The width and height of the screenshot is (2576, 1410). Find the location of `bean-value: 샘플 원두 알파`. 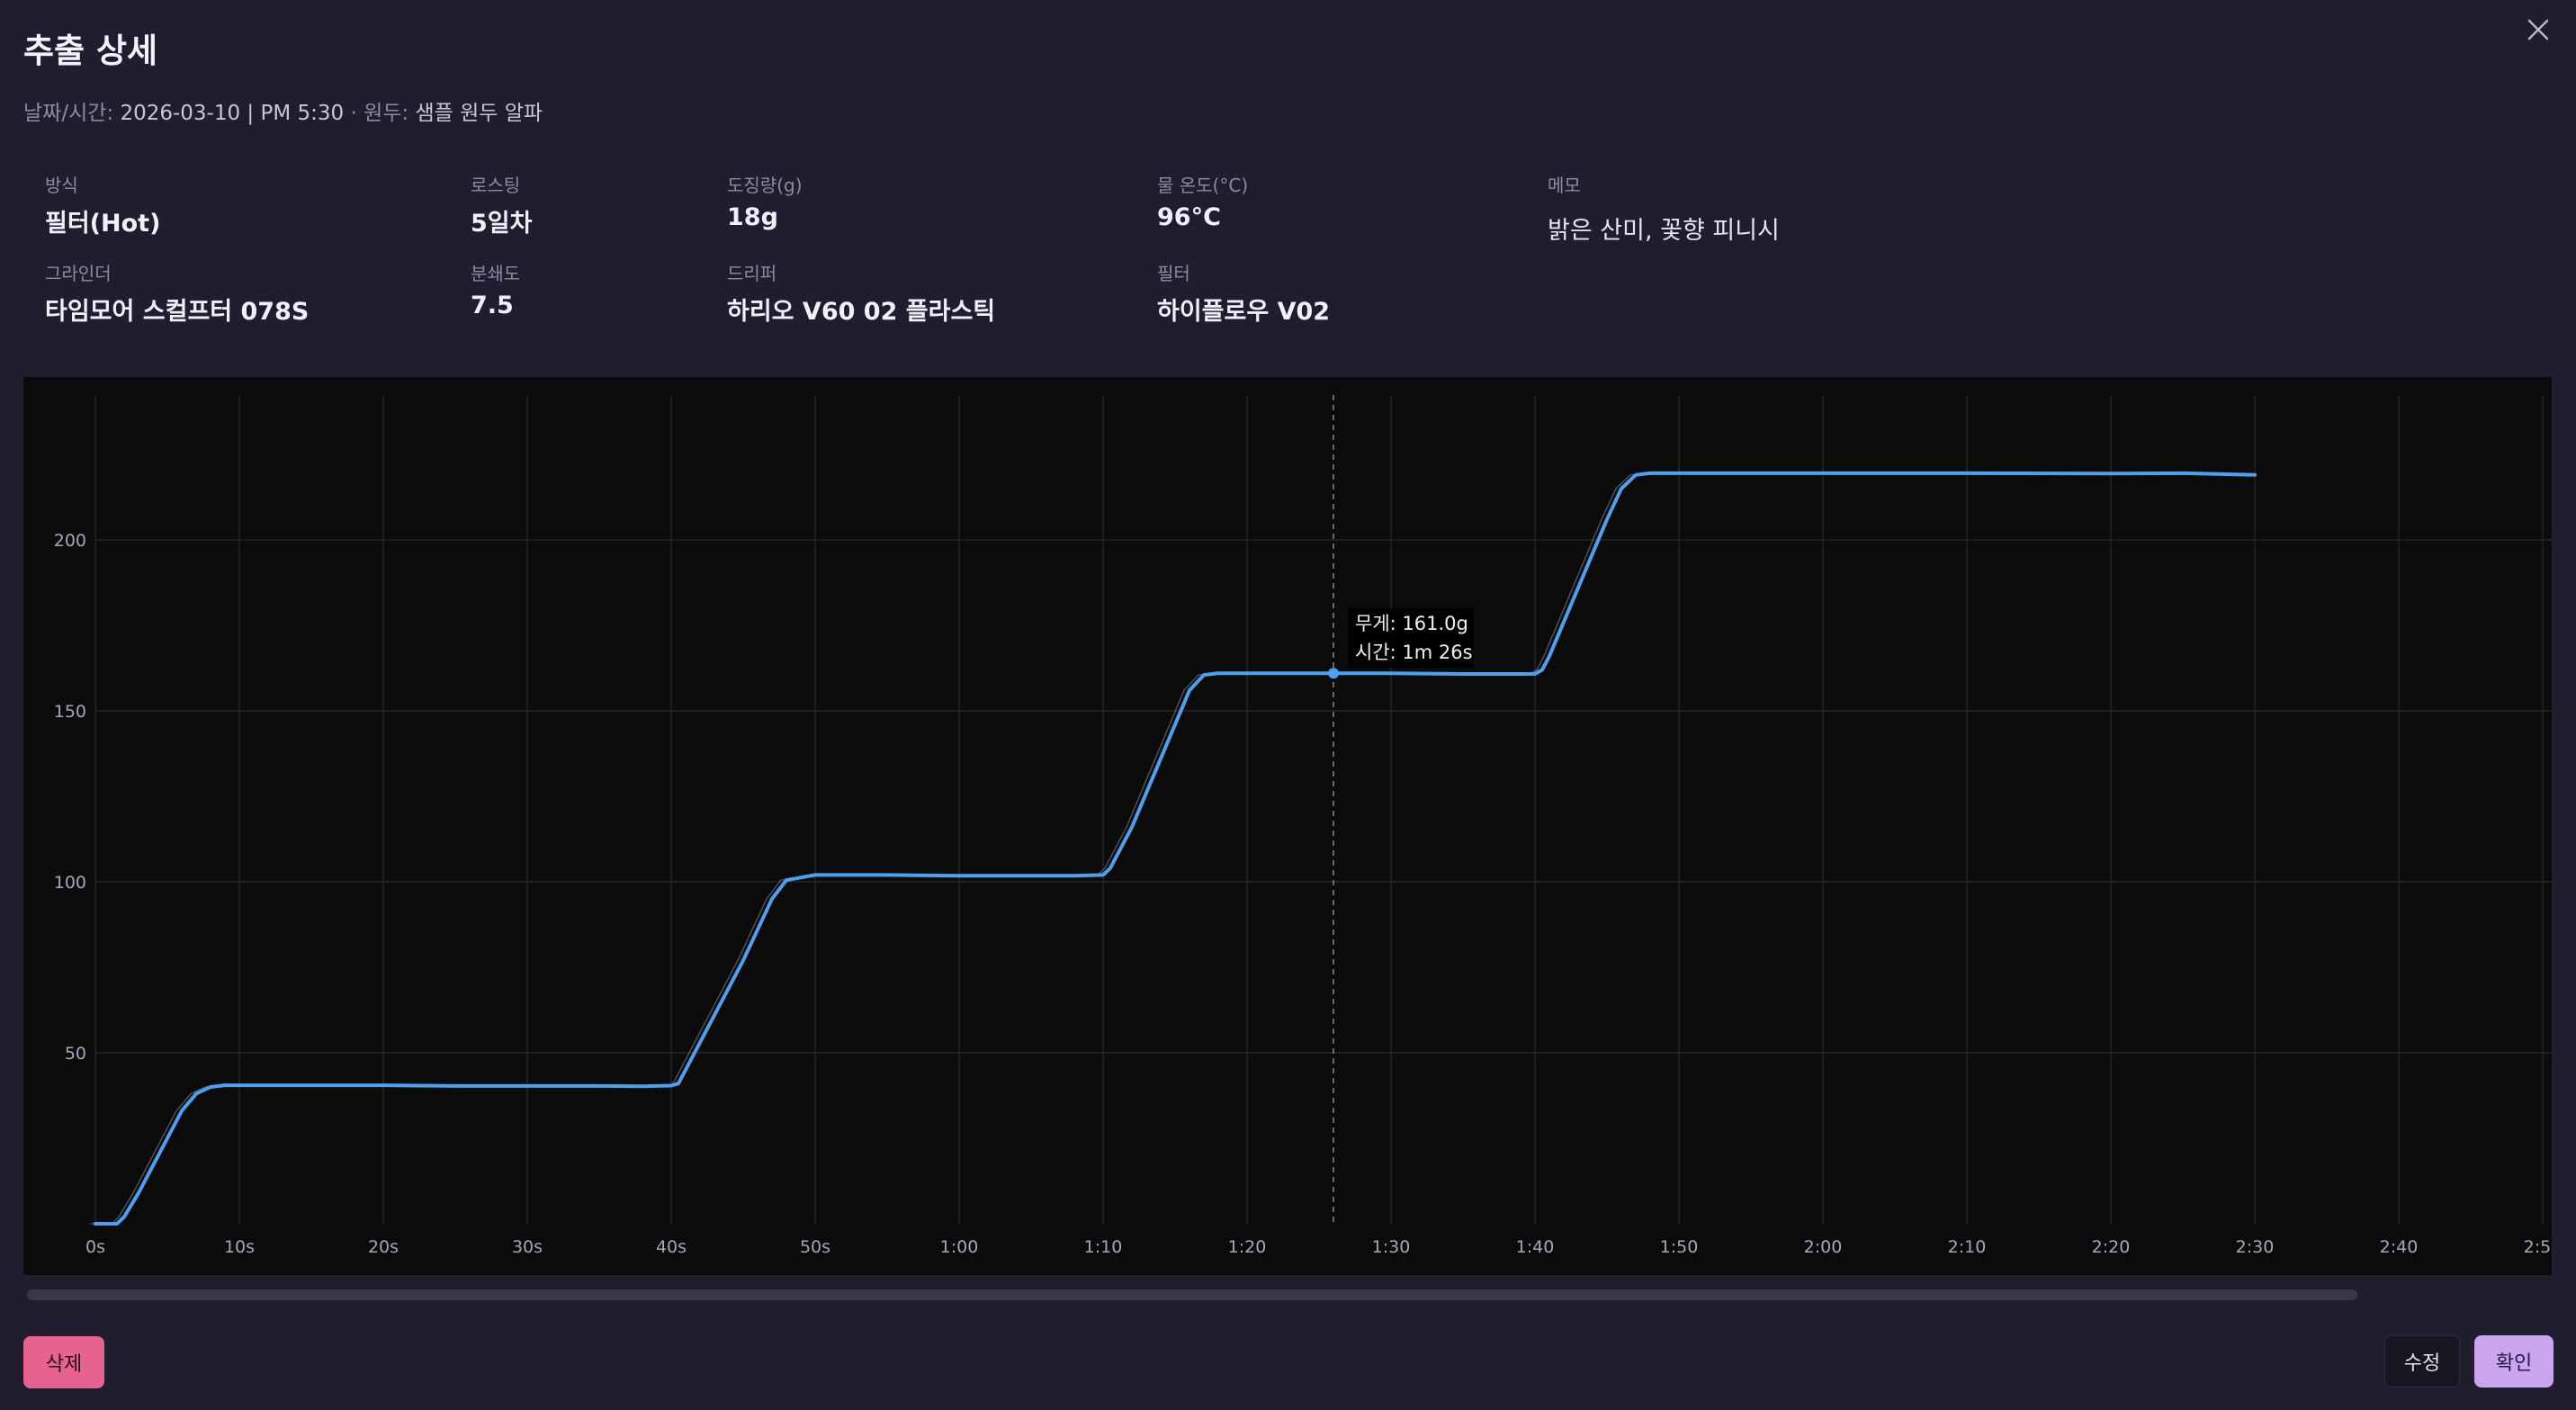

bean-value: 샘플 원두 알파 is located at coordinates (479, 114).